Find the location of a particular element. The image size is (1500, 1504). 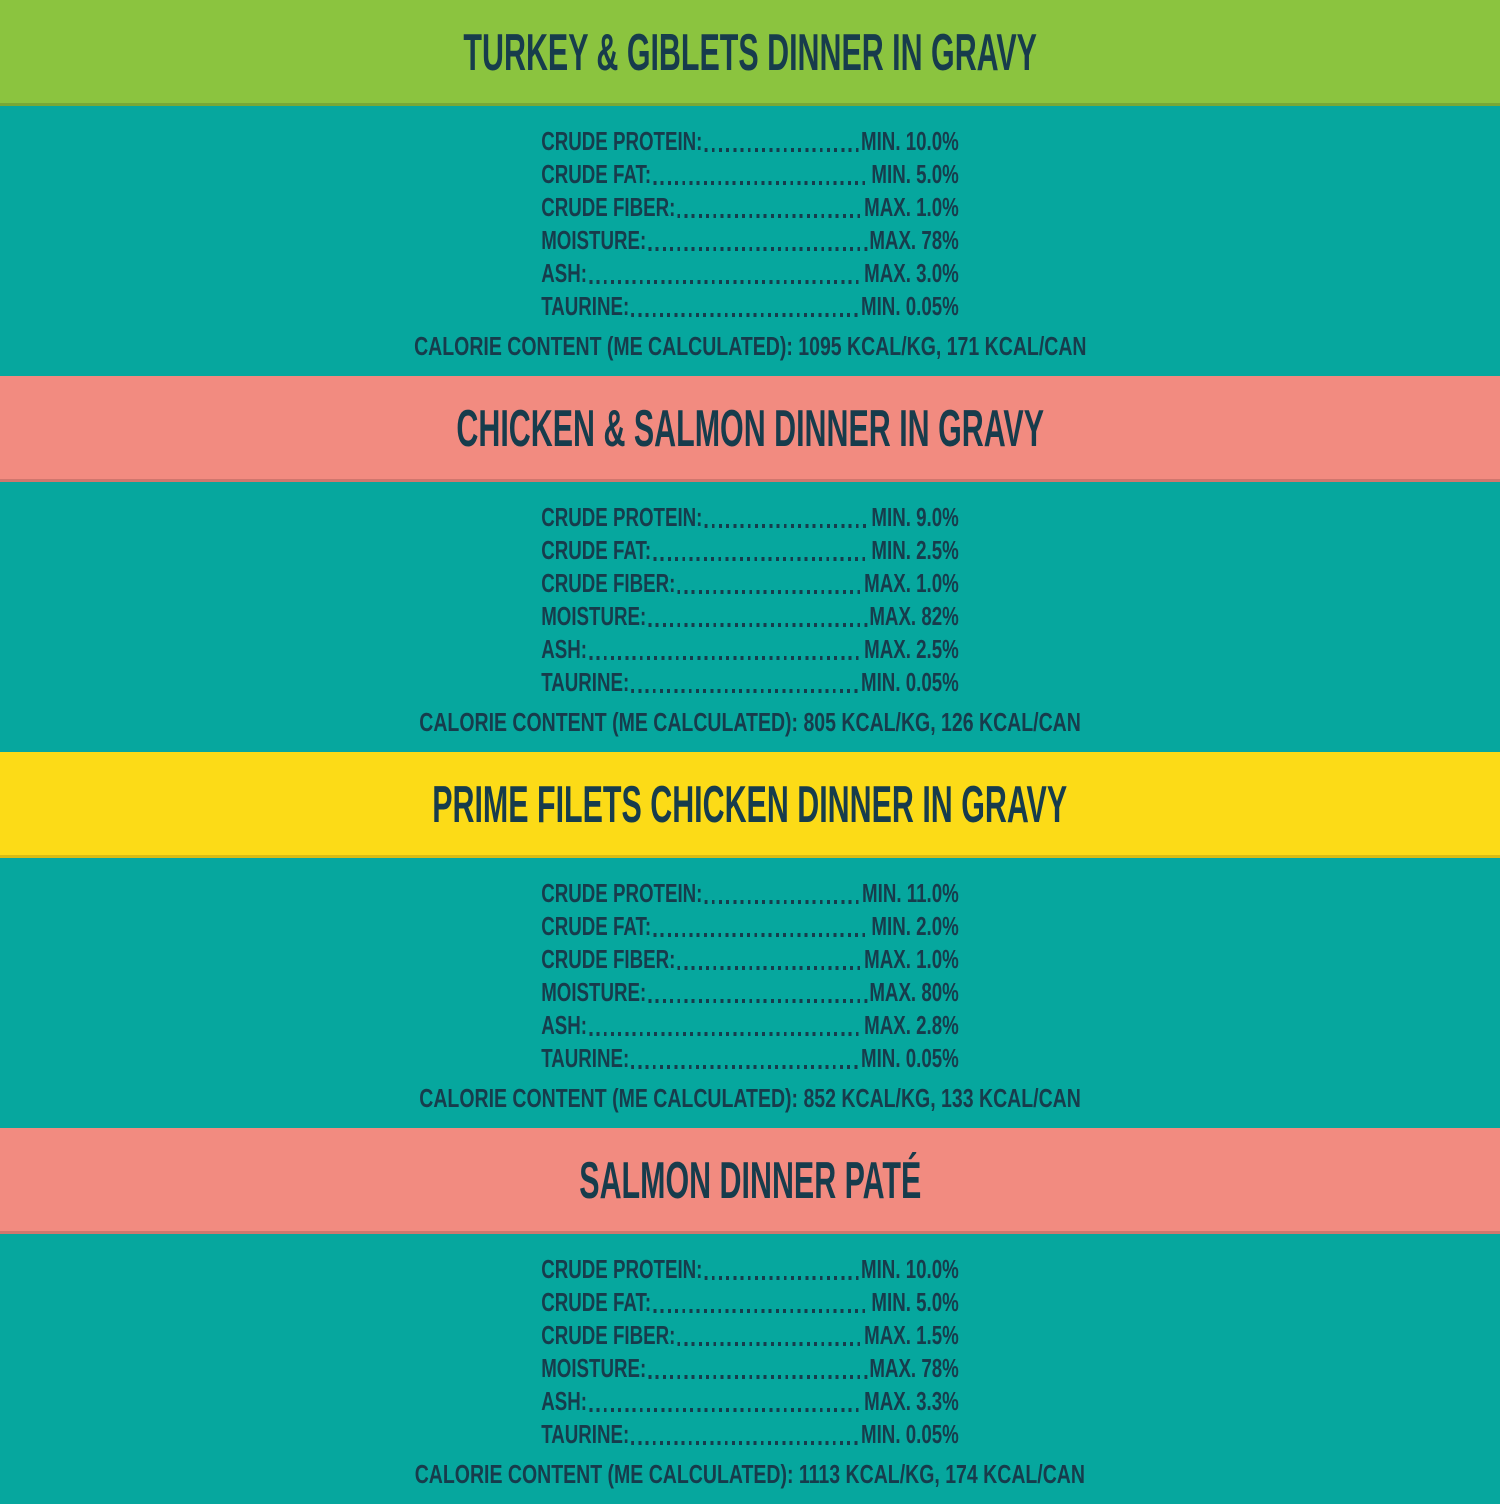

product-title-band: SALMON DINNER PATÉ is located at coordinates (750, 1181).